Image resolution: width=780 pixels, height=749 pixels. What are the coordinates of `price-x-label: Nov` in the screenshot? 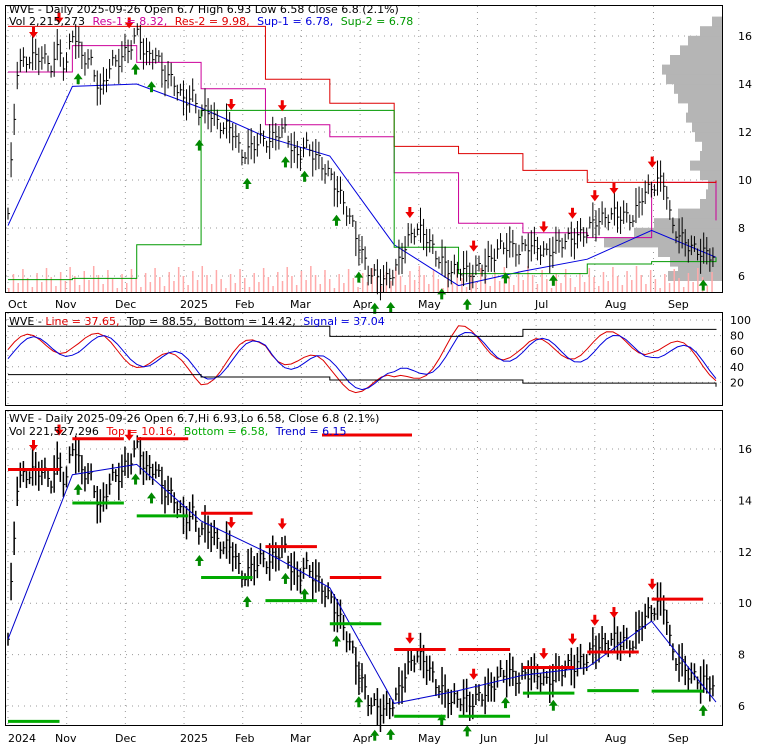 It's located at (66, 304).